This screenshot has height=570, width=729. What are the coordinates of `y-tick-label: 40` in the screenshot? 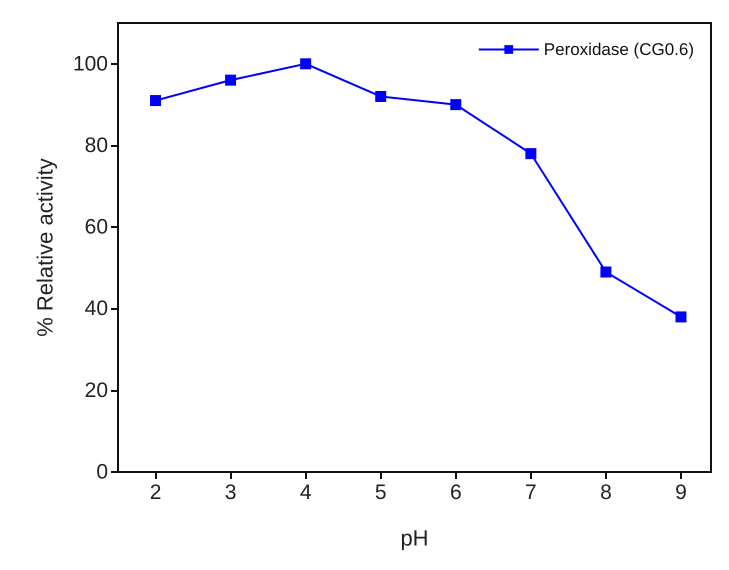 It's located at (96, 308).